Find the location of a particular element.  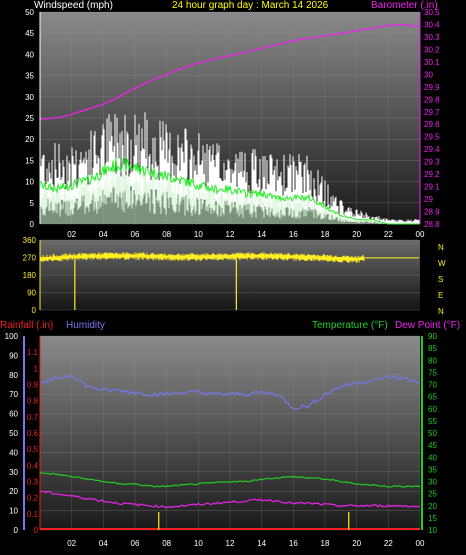

temp-y-tick: 85 is located at coordinates (432, 348).